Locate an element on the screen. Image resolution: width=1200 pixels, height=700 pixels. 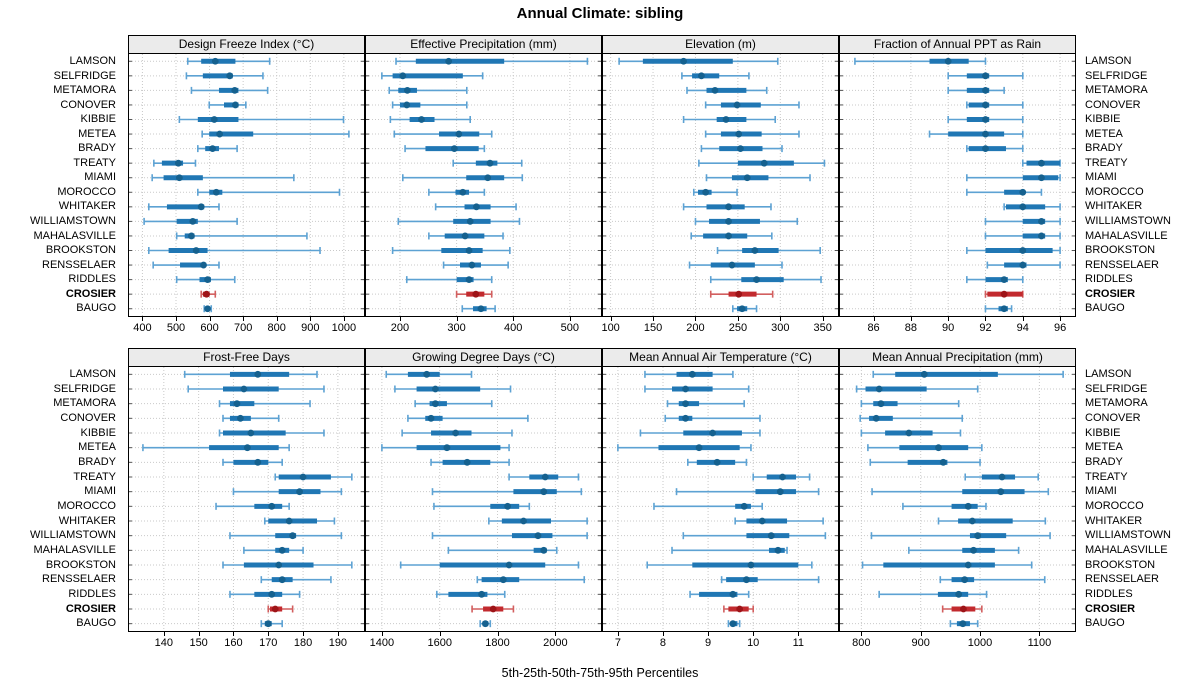
station-label: MIAMI is located at coordinates (100, 177).